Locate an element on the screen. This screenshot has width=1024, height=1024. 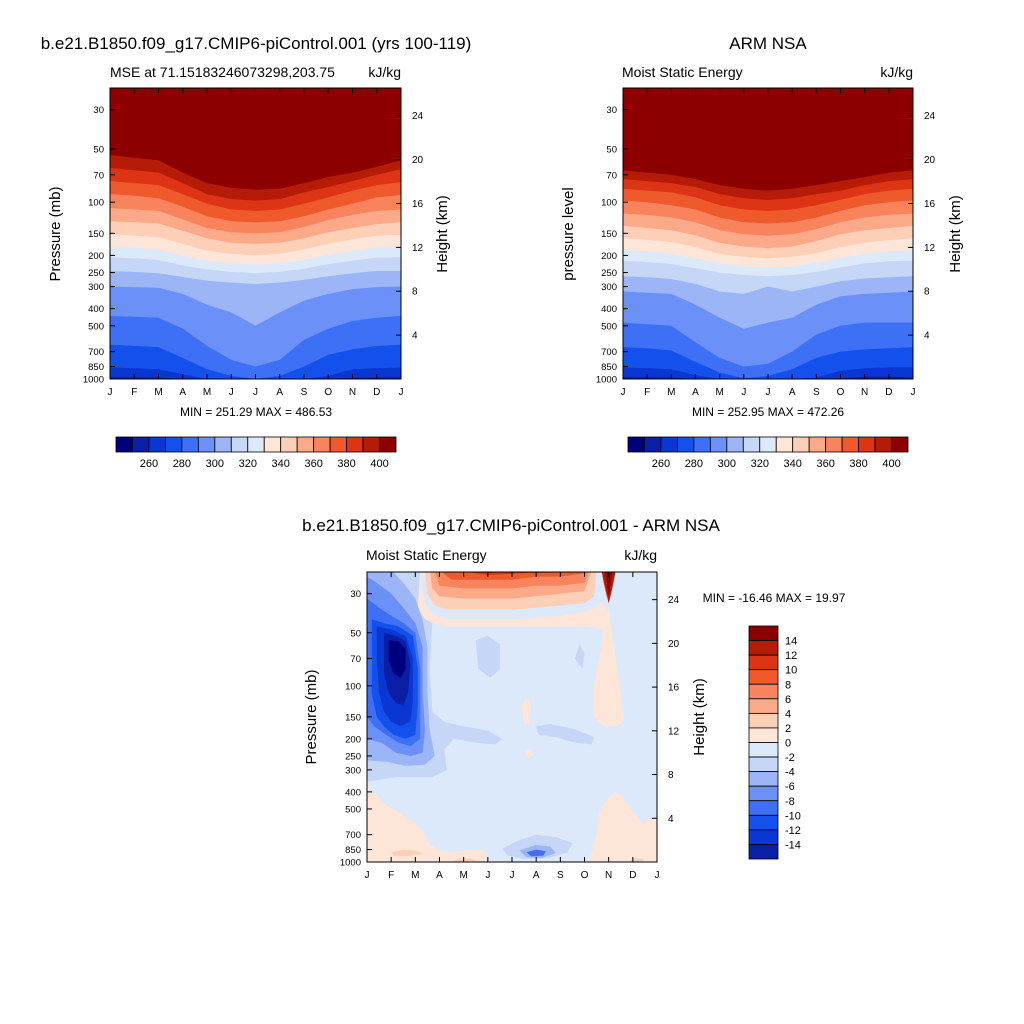
colorbar-tick-label: -8 is located at coordinates (790, 802).